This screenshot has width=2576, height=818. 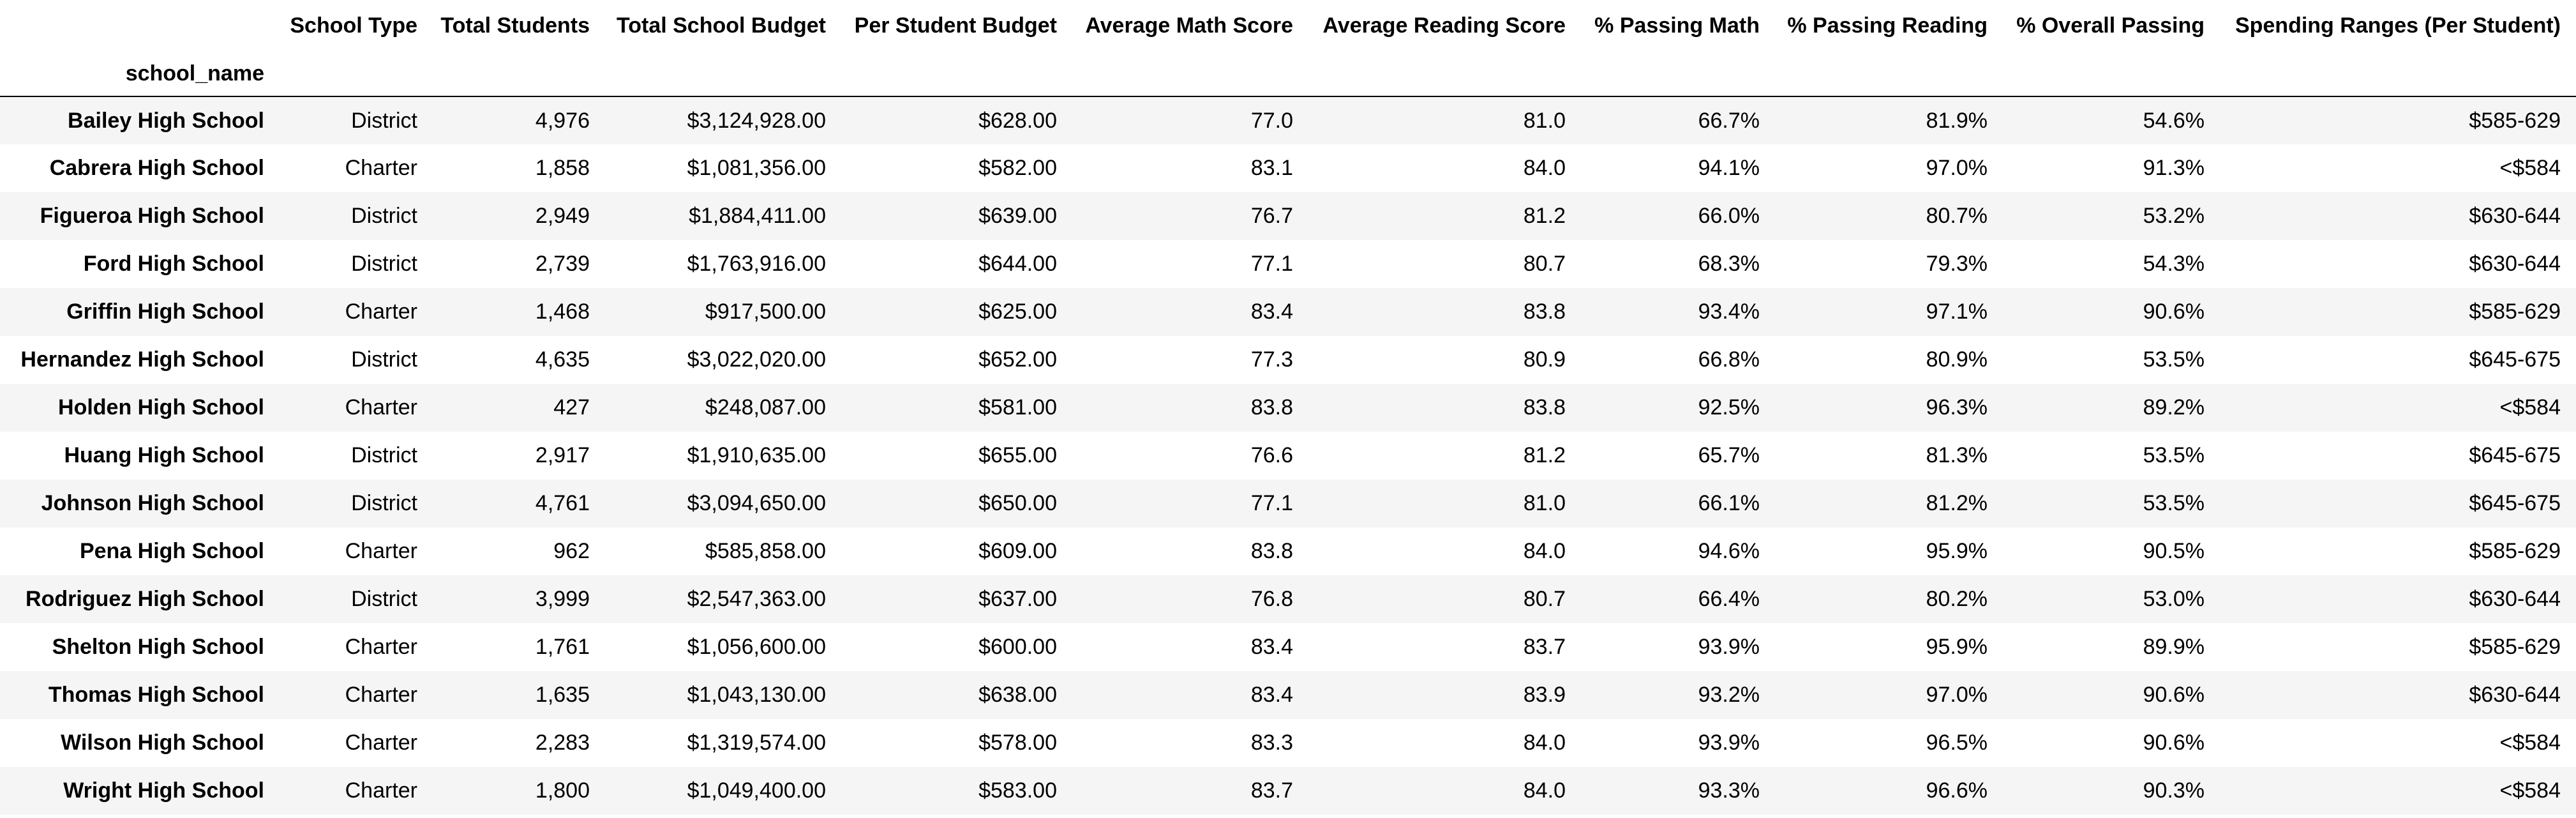 What do you see at coordinates (562, 599) in the screenshot?
I see `table-cell: 3,999` at bounding box center [562, 599].